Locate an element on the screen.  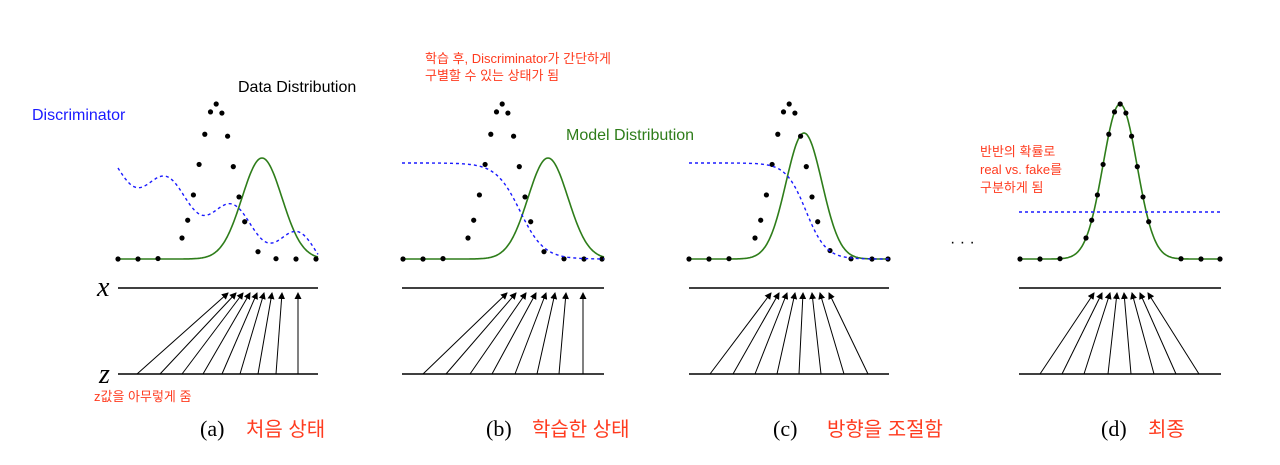
panel-d-model-curve is located at coordinates (1120, 181).